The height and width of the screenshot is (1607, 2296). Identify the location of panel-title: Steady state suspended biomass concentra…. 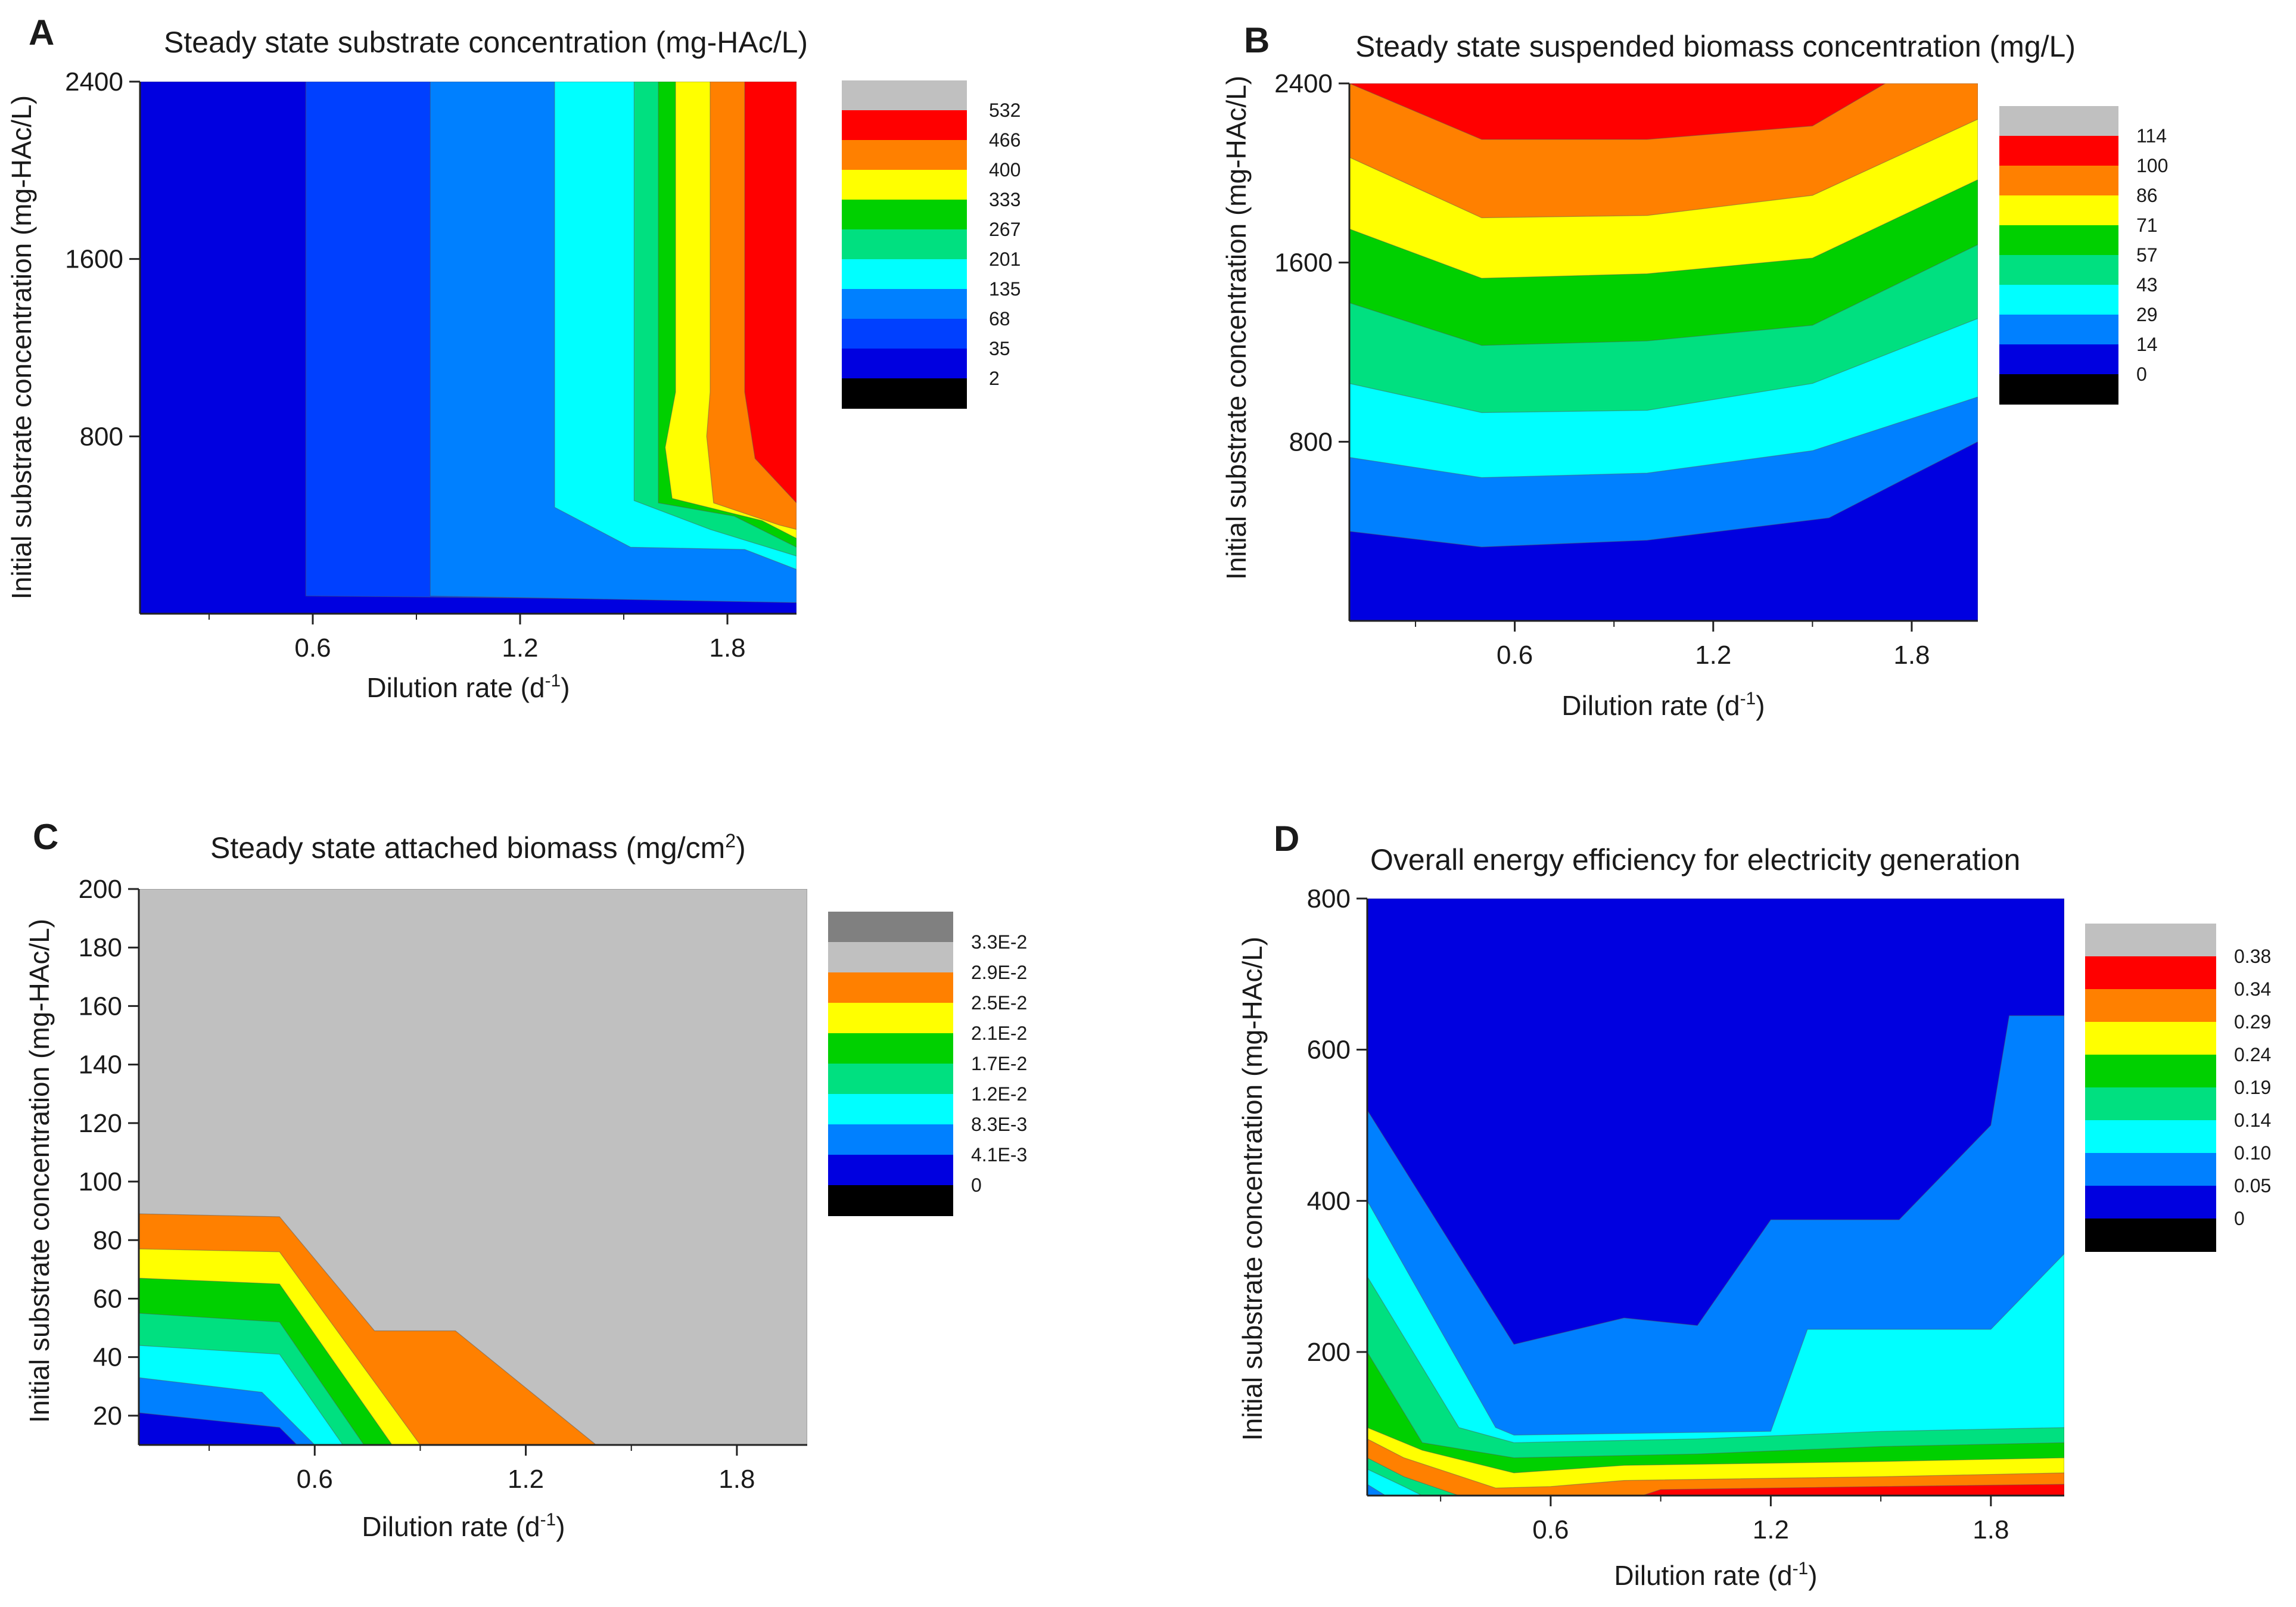
(1715, 46).